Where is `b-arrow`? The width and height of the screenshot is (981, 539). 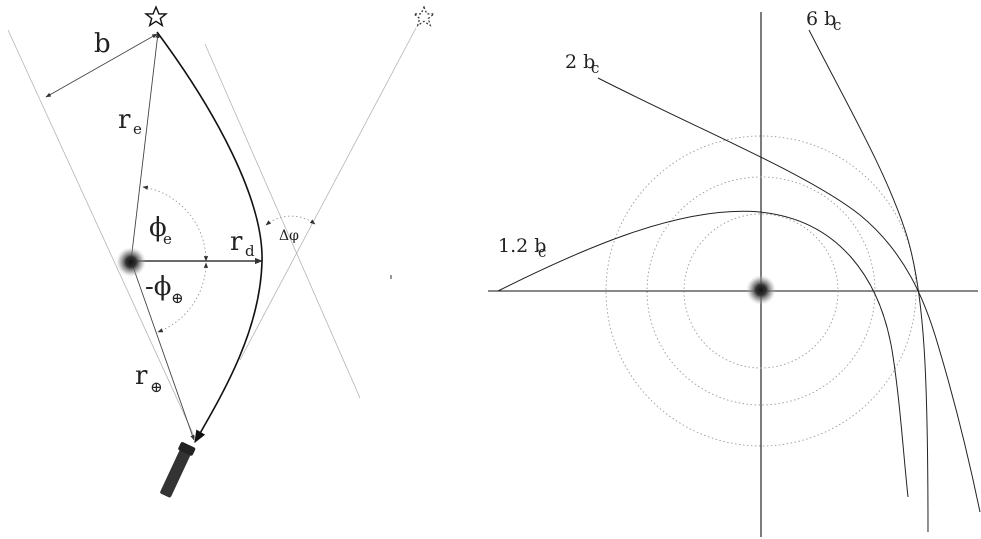 b-arrow is located at coordinates (101, 65).